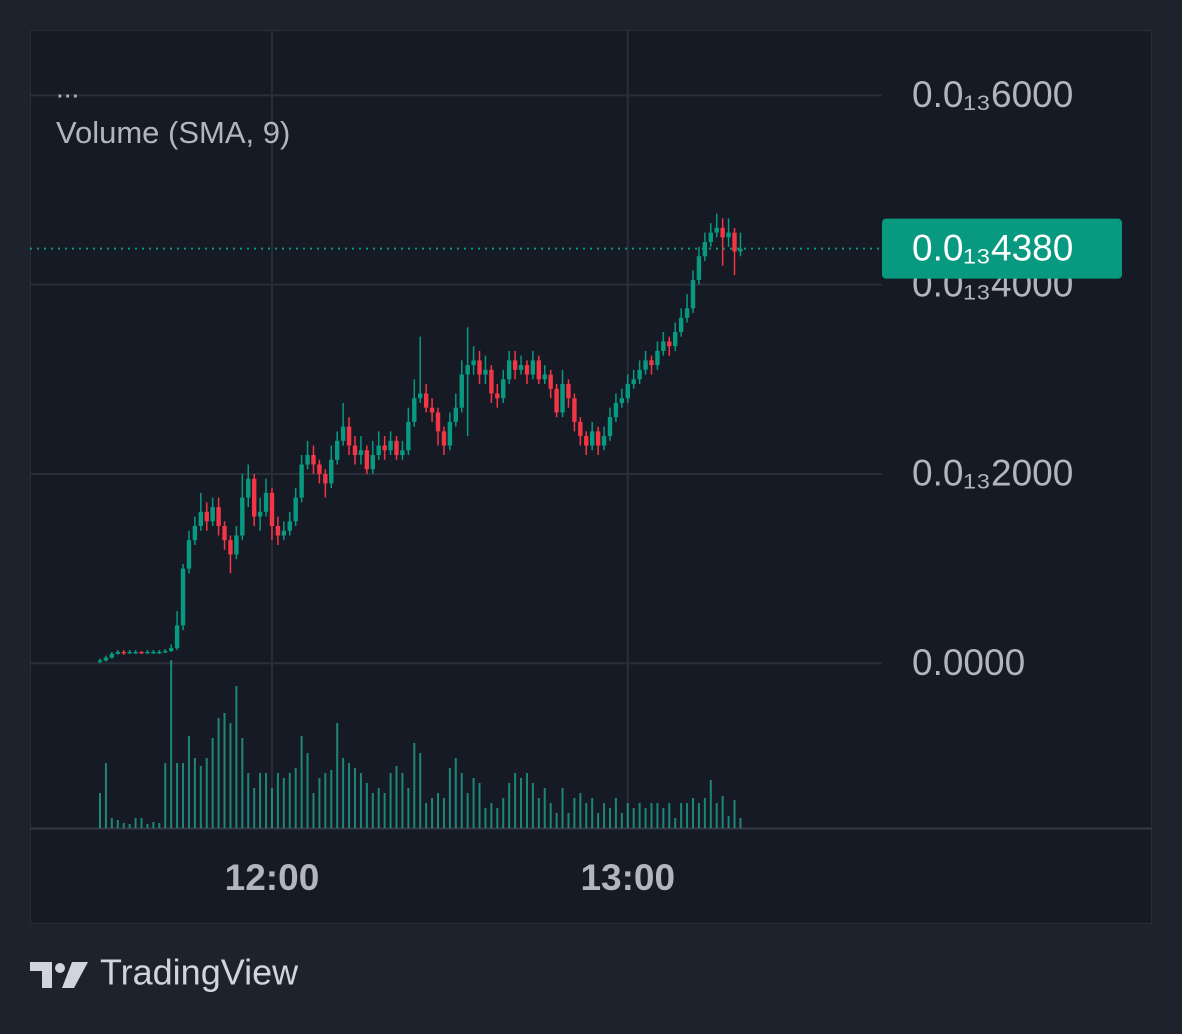 The height and width of the screenshot is (1034, 1182). I want to click on y-tick-label: 0.0000, so click(968, 662).